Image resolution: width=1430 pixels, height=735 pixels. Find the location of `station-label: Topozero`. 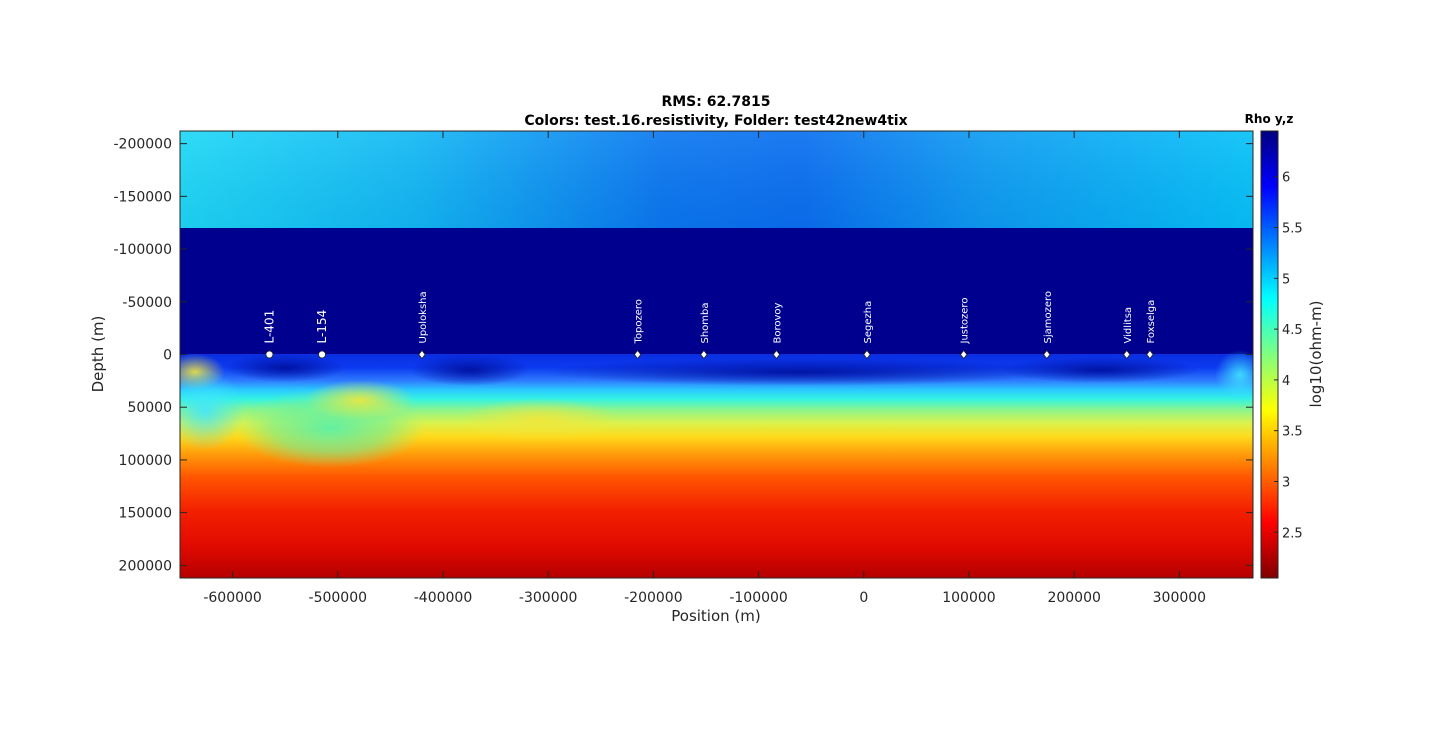

station-label: Topozero is located at coordinates (639, 321).